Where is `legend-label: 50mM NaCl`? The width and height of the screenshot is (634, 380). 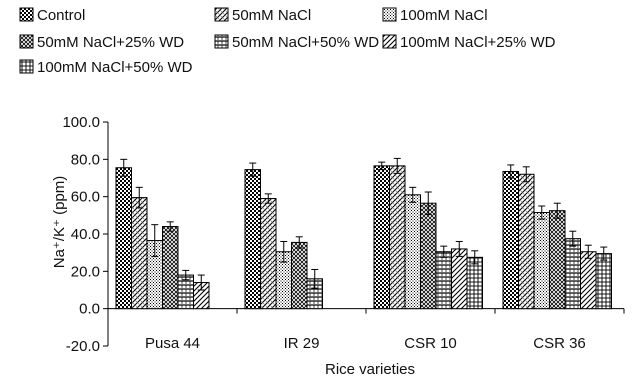
legend-label: 50mM NaCl is located at coordinates (271, 15).